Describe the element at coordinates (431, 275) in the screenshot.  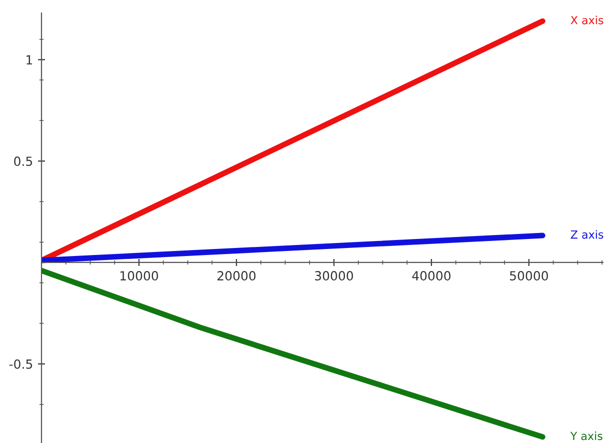
I see `x-tick-label: 40000` at that location.